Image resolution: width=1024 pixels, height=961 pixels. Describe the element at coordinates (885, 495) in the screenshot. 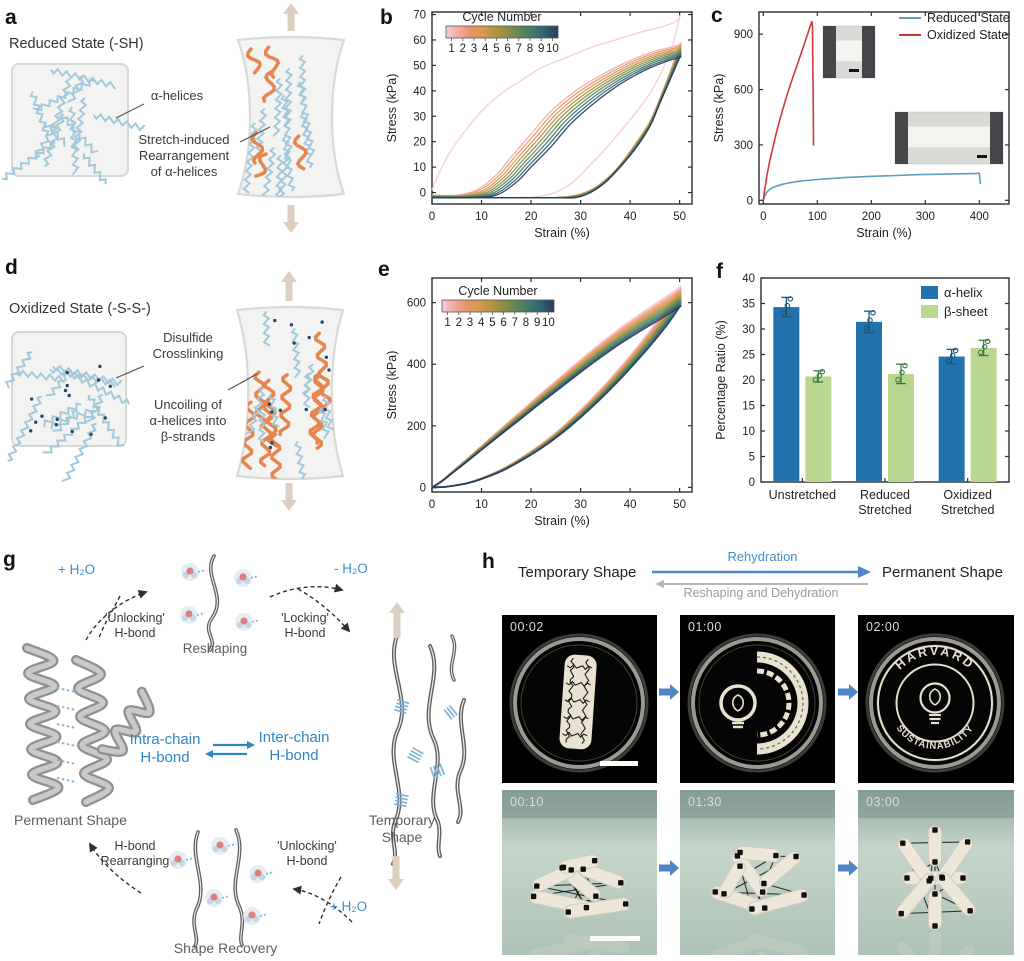

I see `svg-text: Reduced` at that location.